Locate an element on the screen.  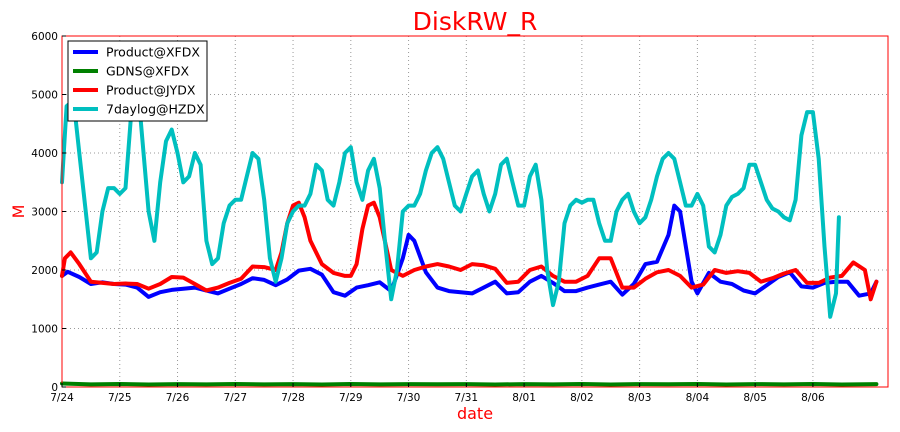
y-tick-label: 1000 is located at coordinates (44, 330).